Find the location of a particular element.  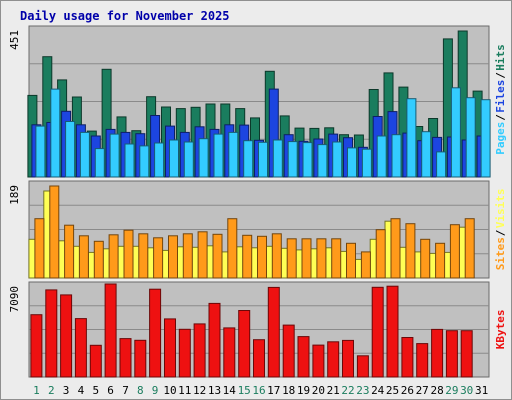

x-tick-day-13: 13 is located at coordinates (214, 390).